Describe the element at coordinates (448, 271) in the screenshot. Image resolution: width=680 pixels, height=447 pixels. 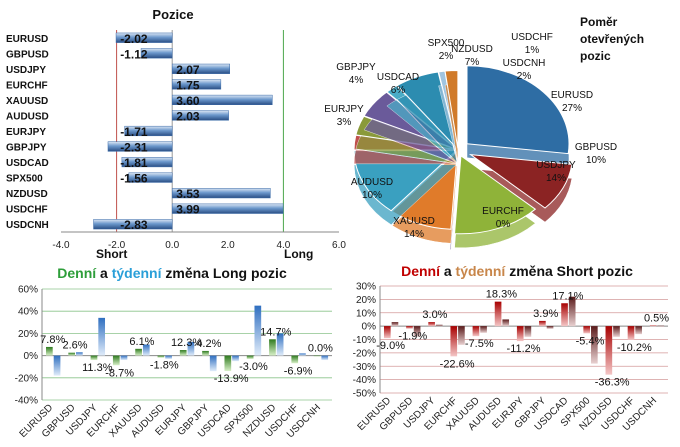
I see `short-title-and: a` at that location.